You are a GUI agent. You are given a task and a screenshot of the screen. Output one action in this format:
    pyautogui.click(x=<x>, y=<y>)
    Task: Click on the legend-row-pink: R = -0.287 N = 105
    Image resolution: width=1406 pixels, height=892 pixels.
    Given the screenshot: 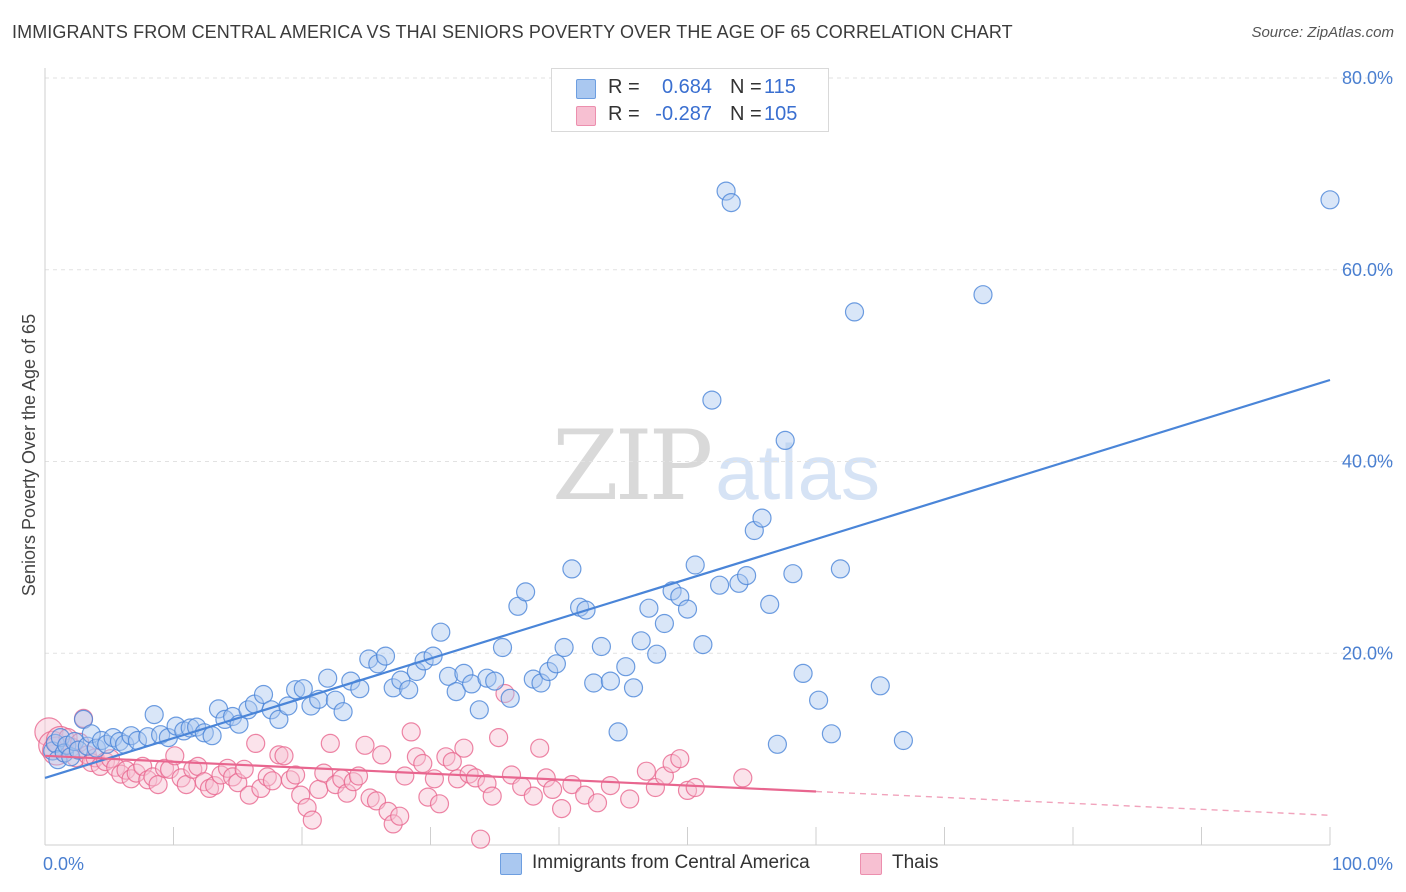 What is the action you would take?
    pyautogui.click(x=690, y=115)
    